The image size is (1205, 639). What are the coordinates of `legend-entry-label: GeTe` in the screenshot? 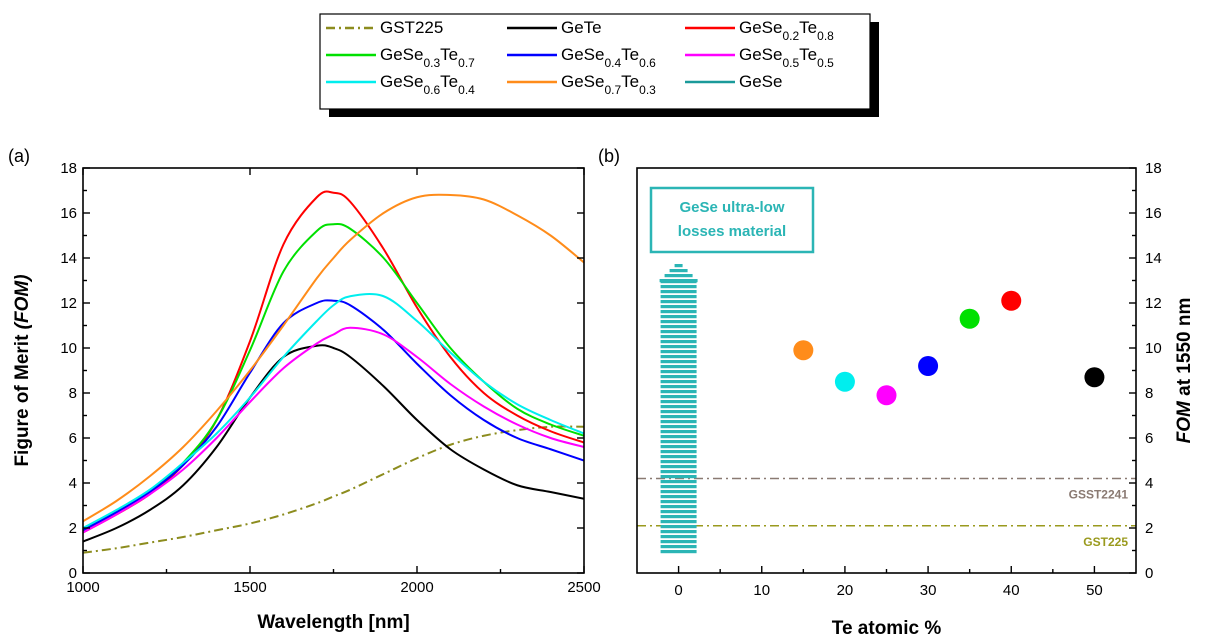 It's located at (581, 27).